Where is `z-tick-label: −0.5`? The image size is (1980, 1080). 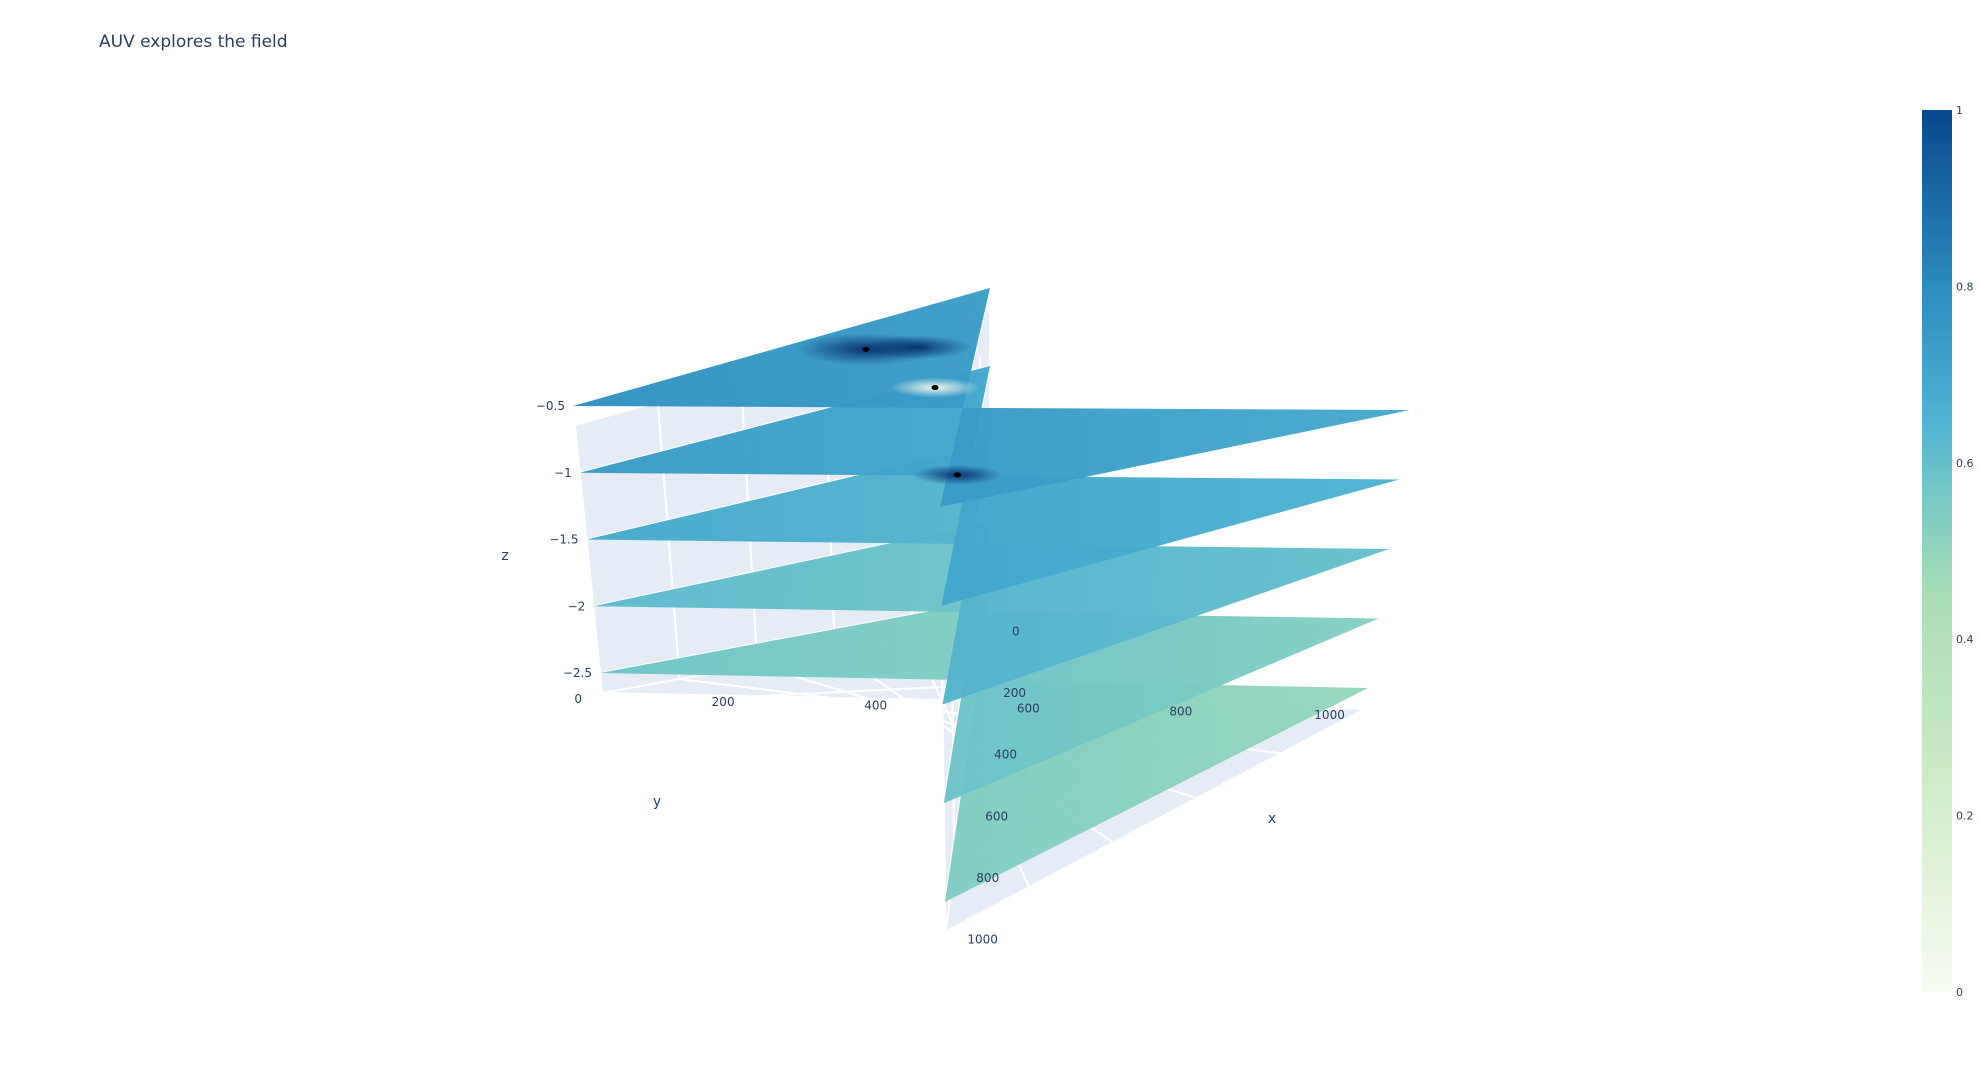
z-tick-label: −0.5 is located at coordinates (550, 406).